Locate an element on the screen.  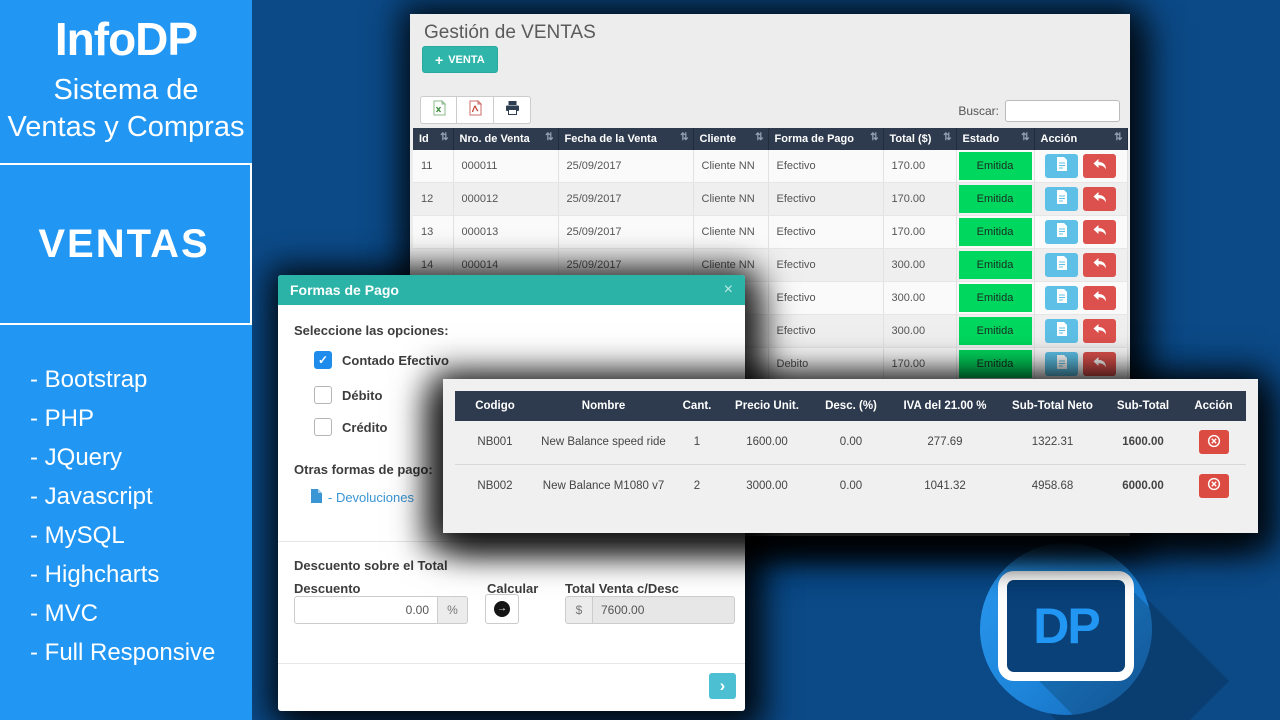
brand-subtitle: Sistema de Ventas y Compras is located at coordinates (126, 109).